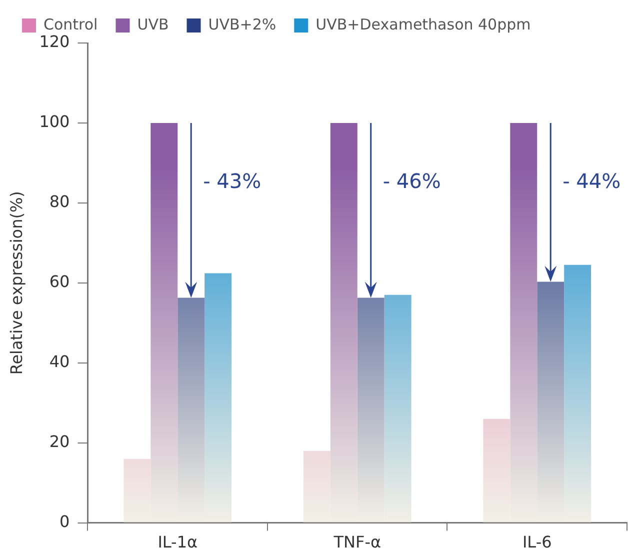 This screenshot has width=633, height=560. I want to click on legend-label: UVB+2%, so click(242, 24).